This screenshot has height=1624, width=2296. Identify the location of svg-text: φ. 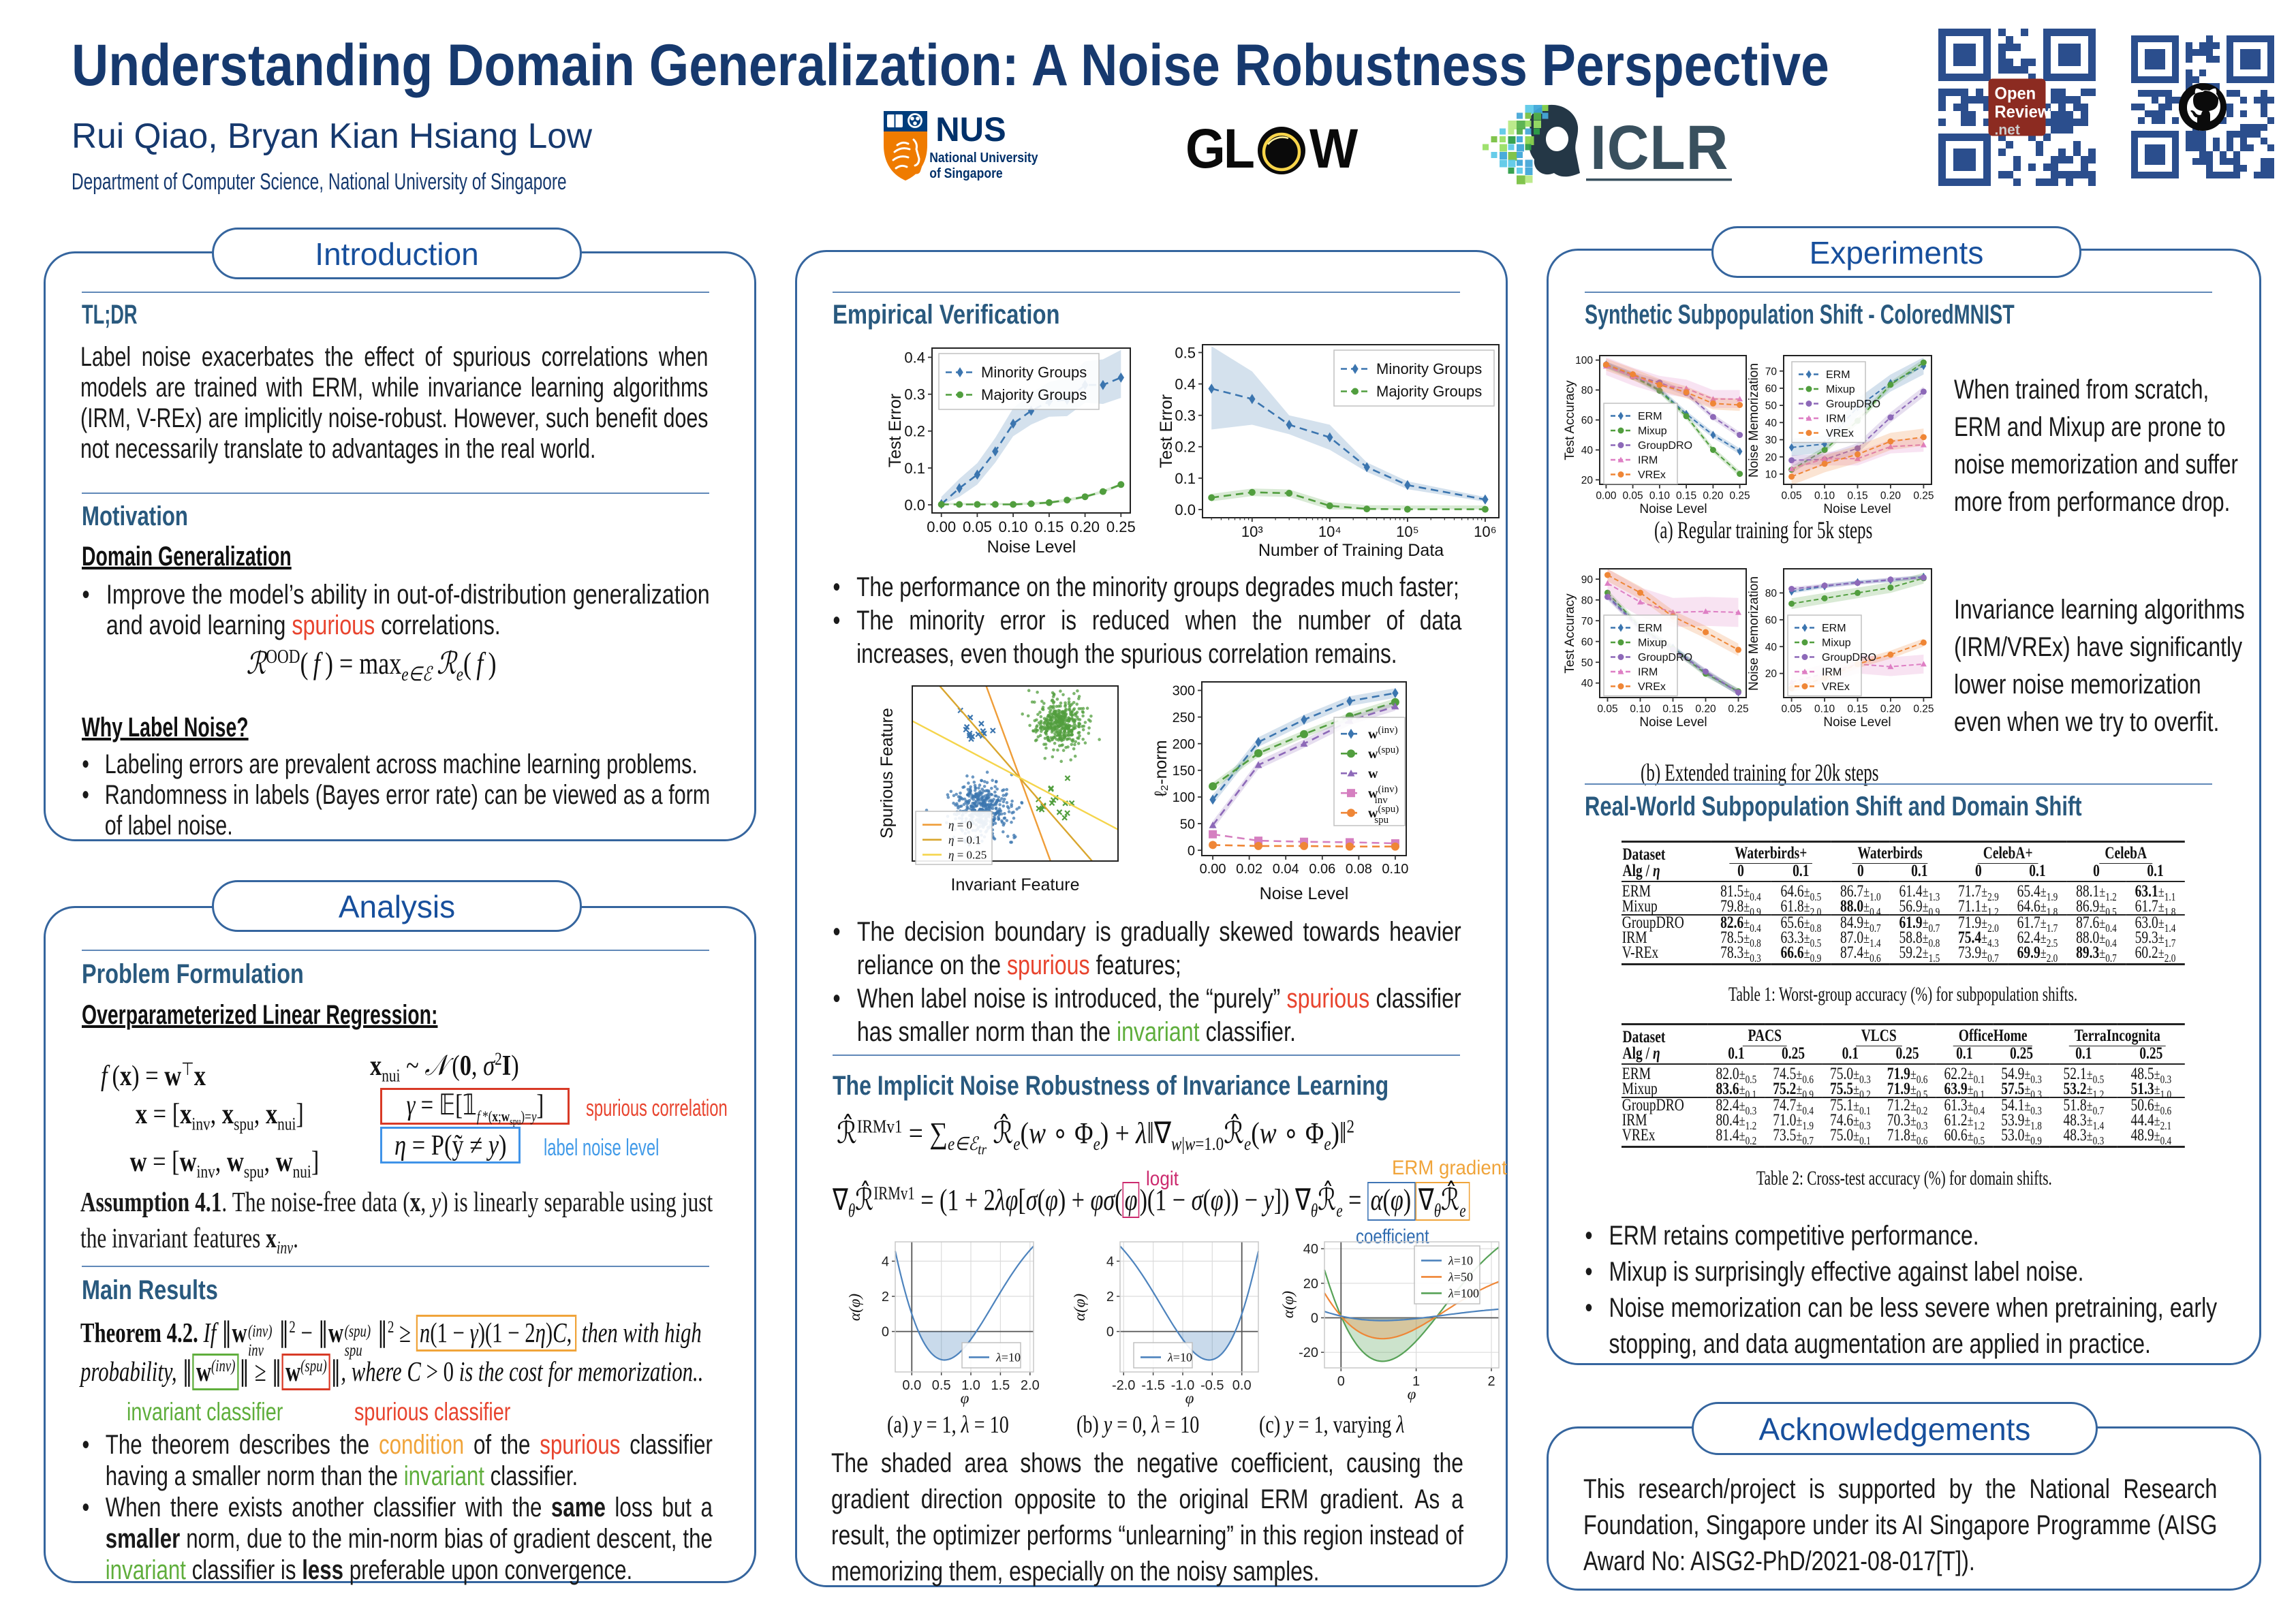
(1190, 1398).